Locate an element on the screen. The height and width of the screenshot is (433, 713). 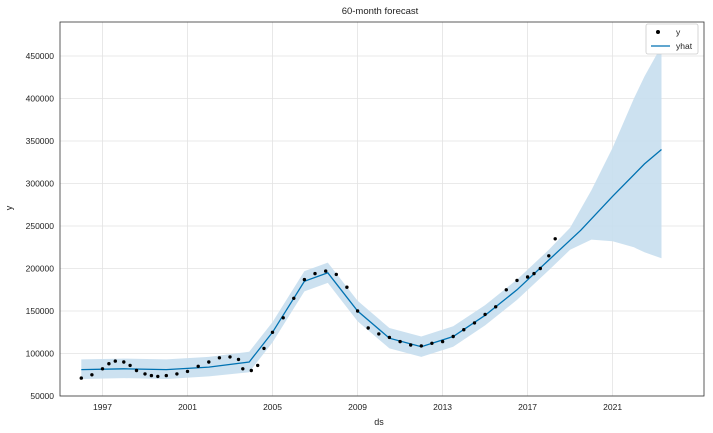
y-tick-label: 400000 is located at coordinates (40, 99).